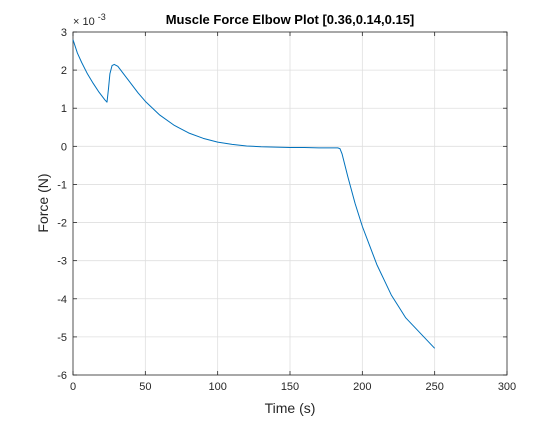 Image resolution: width=560 pixels, height=425 pixels. What do you see at coordinates (62, 338) in the screenshot?
I see `y-tick-label: -5` at bounding box center [62, 338].